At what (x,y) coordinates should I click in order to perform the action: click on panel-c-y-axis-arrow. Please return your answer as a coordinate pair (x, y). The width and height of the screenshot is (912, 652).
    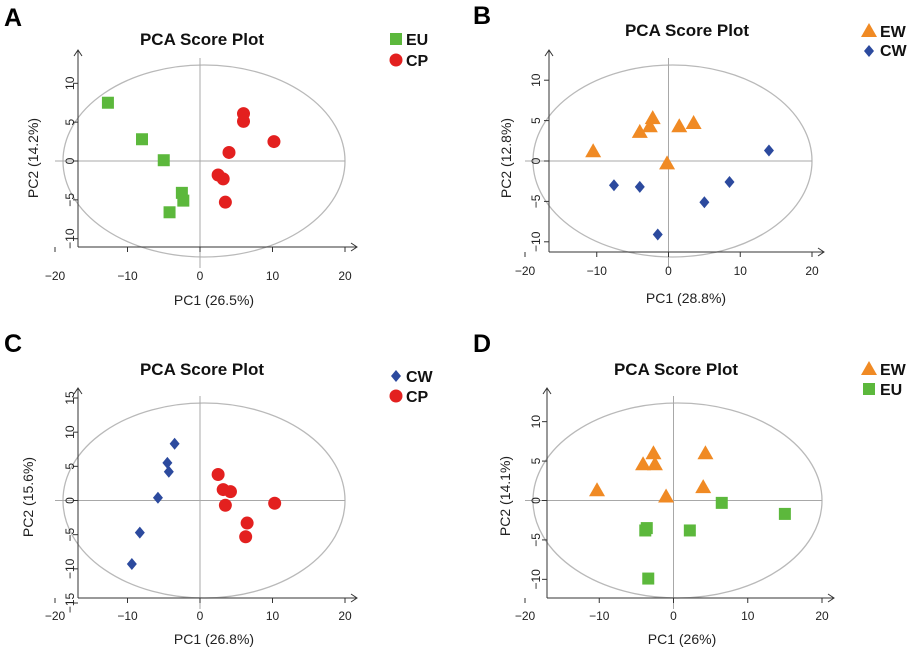
    Looking at the image, I should click on (78, 391).